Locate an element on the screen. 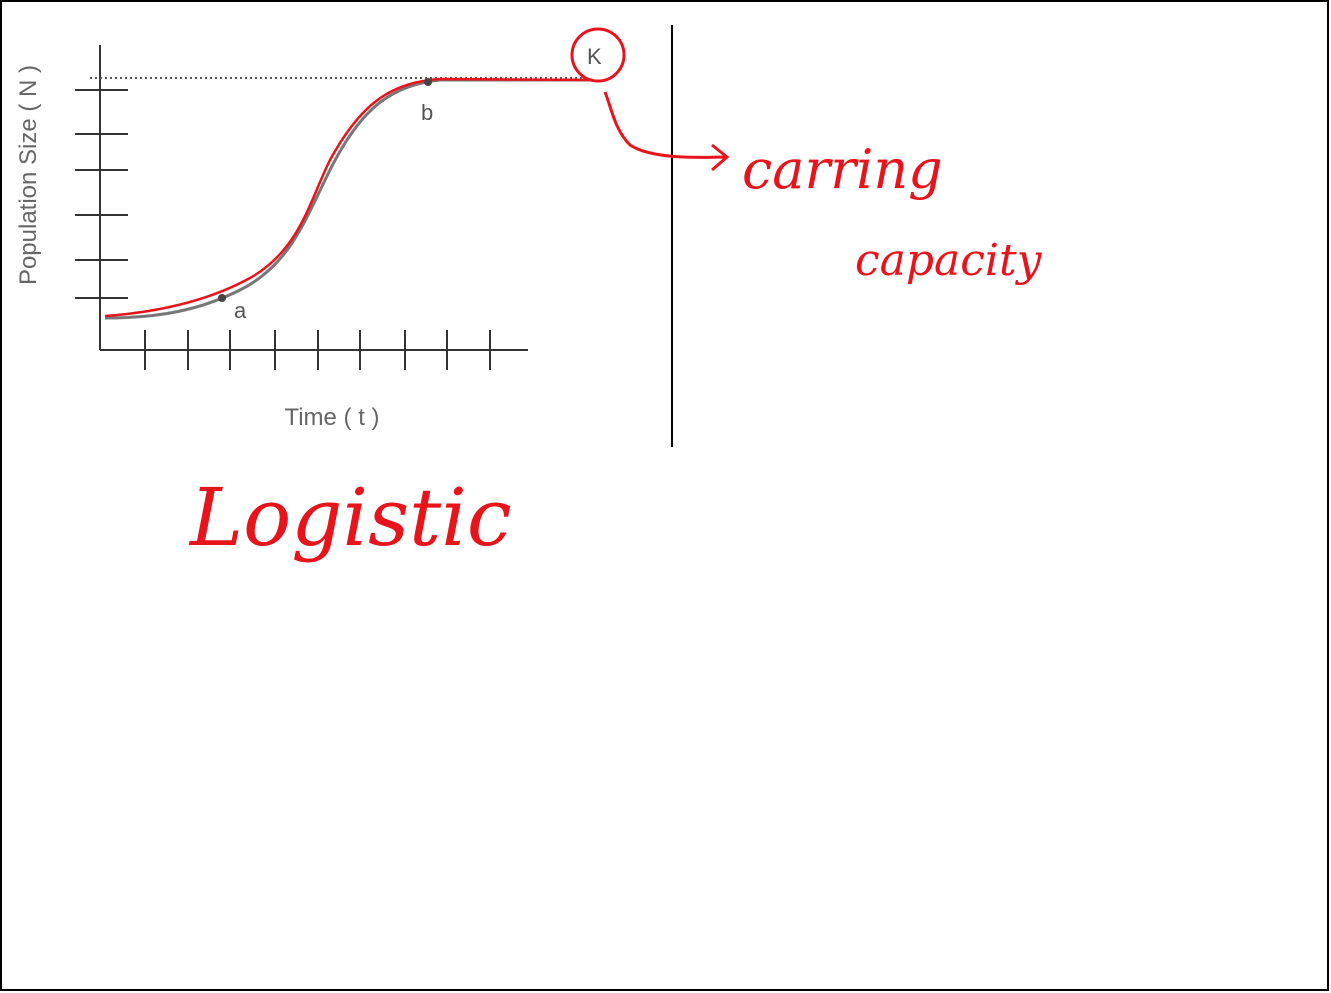 The image size is (1331, 993). curve is located at coordinates (347, 199).